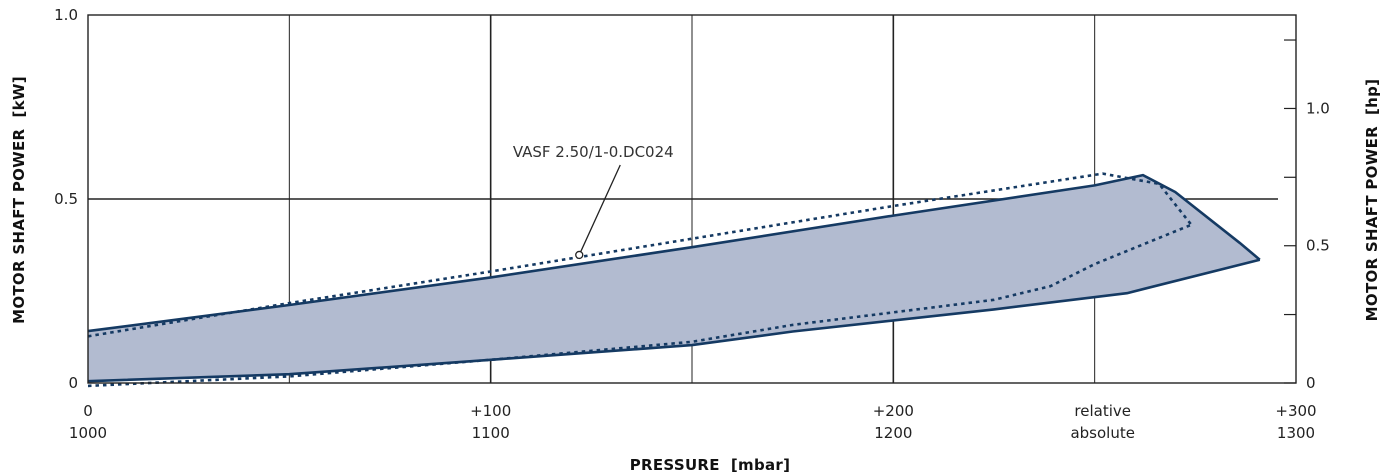  What do you see at coordinates (491, 433) in the screenshot?
I see `x-tick-label-absolute: 1100` at bounding box center [491, 433].